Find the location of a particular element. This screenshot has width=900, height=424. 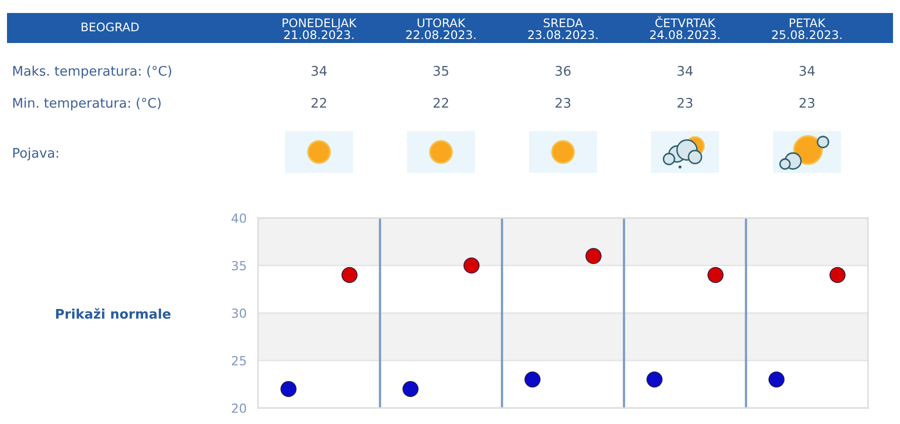

text: BEOGRAD is located at coordinates (110, 27).